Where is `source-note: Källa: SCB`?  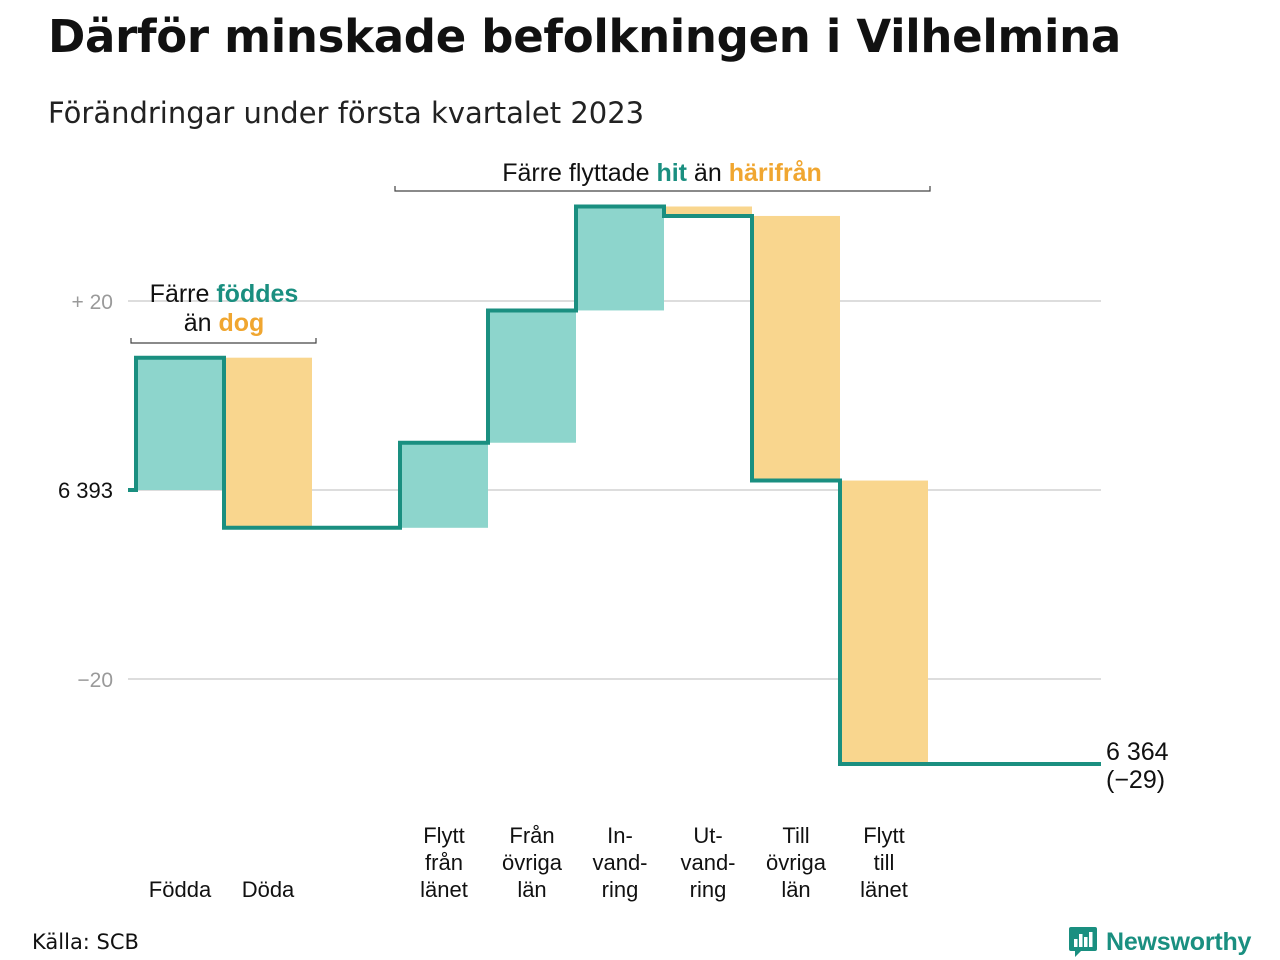 source-note: Källa: SCB is located at coordinates (85, 942).